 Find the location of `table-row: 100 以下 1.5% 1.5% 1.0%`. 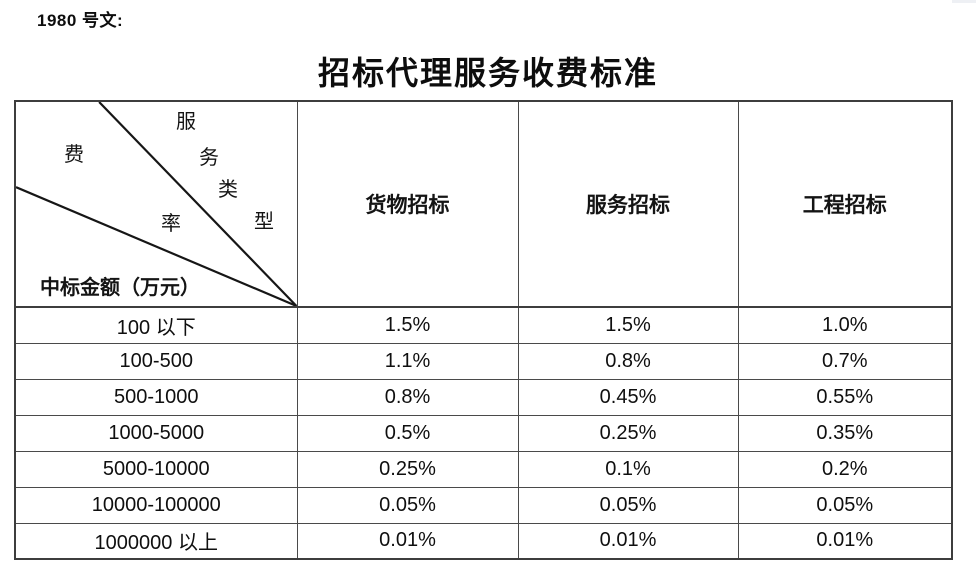

table-row: 100 以下 1.5% 1.5% 1.0% is located at coordinates (483, 325).